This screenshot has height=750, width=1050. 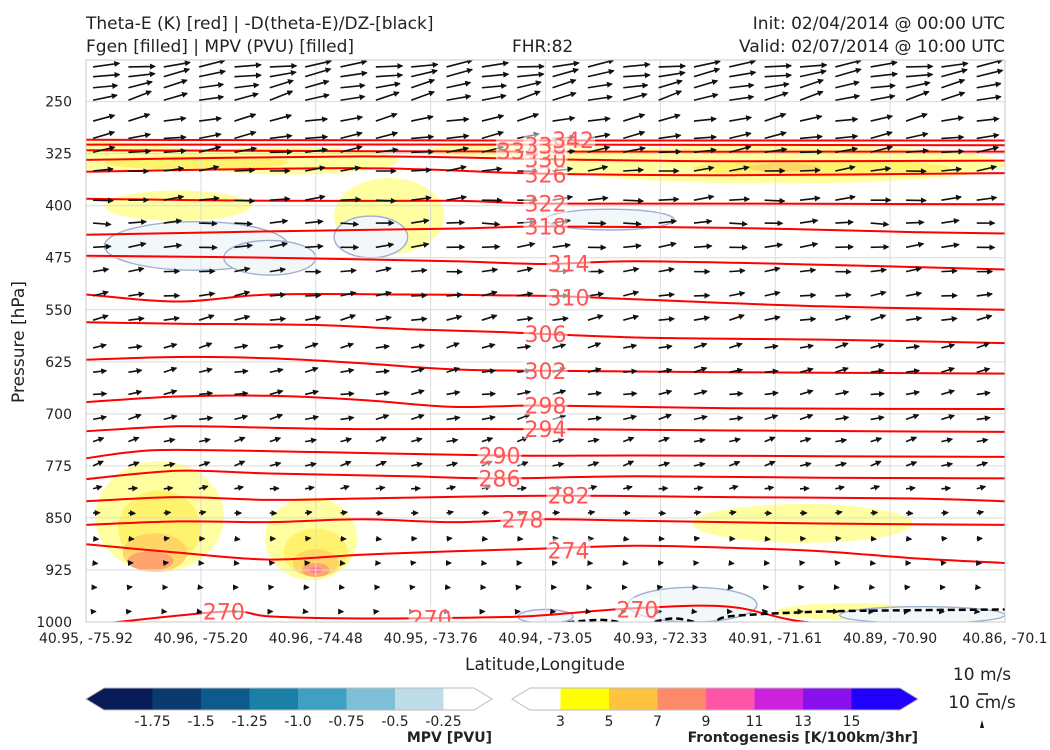 What do you see at coordinates (852, 722) in the screenshot?
I see `colorbar-tick-label: 15` at bounding box center [852, 722].